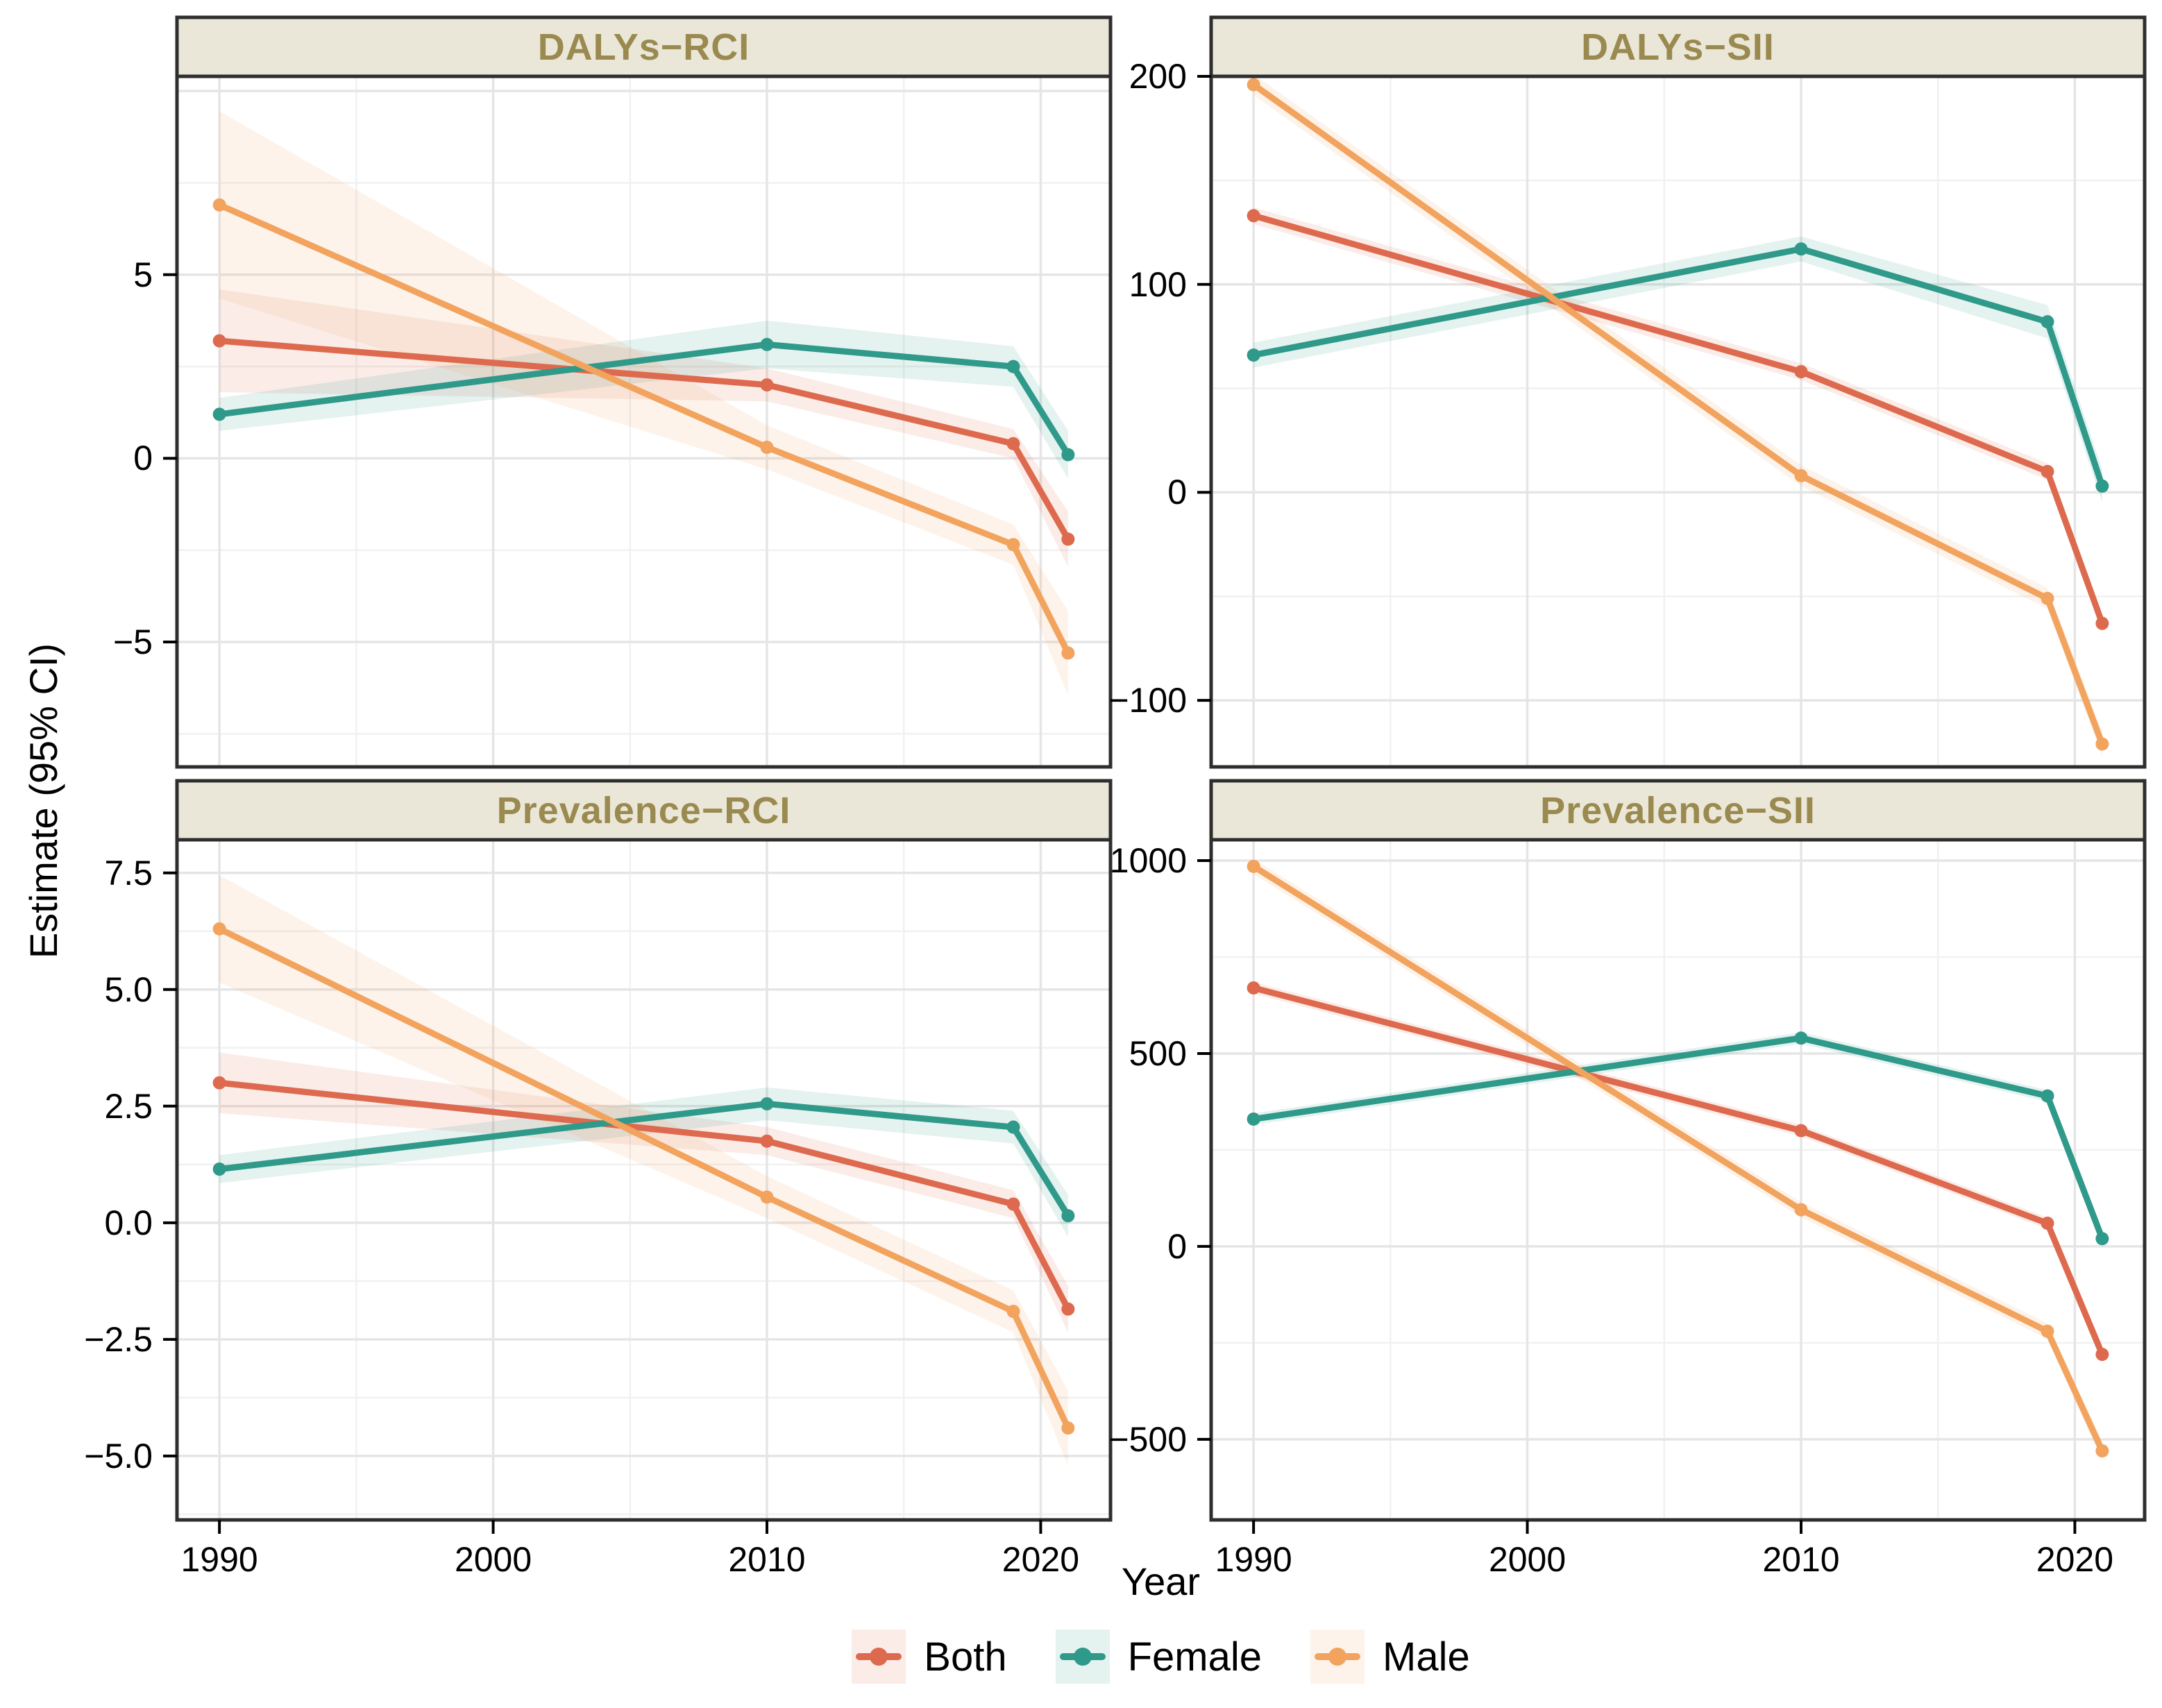 This screenshot has height=1708, width=2162. I want to click on y-tick-label: −500, so click(1147, 1439).